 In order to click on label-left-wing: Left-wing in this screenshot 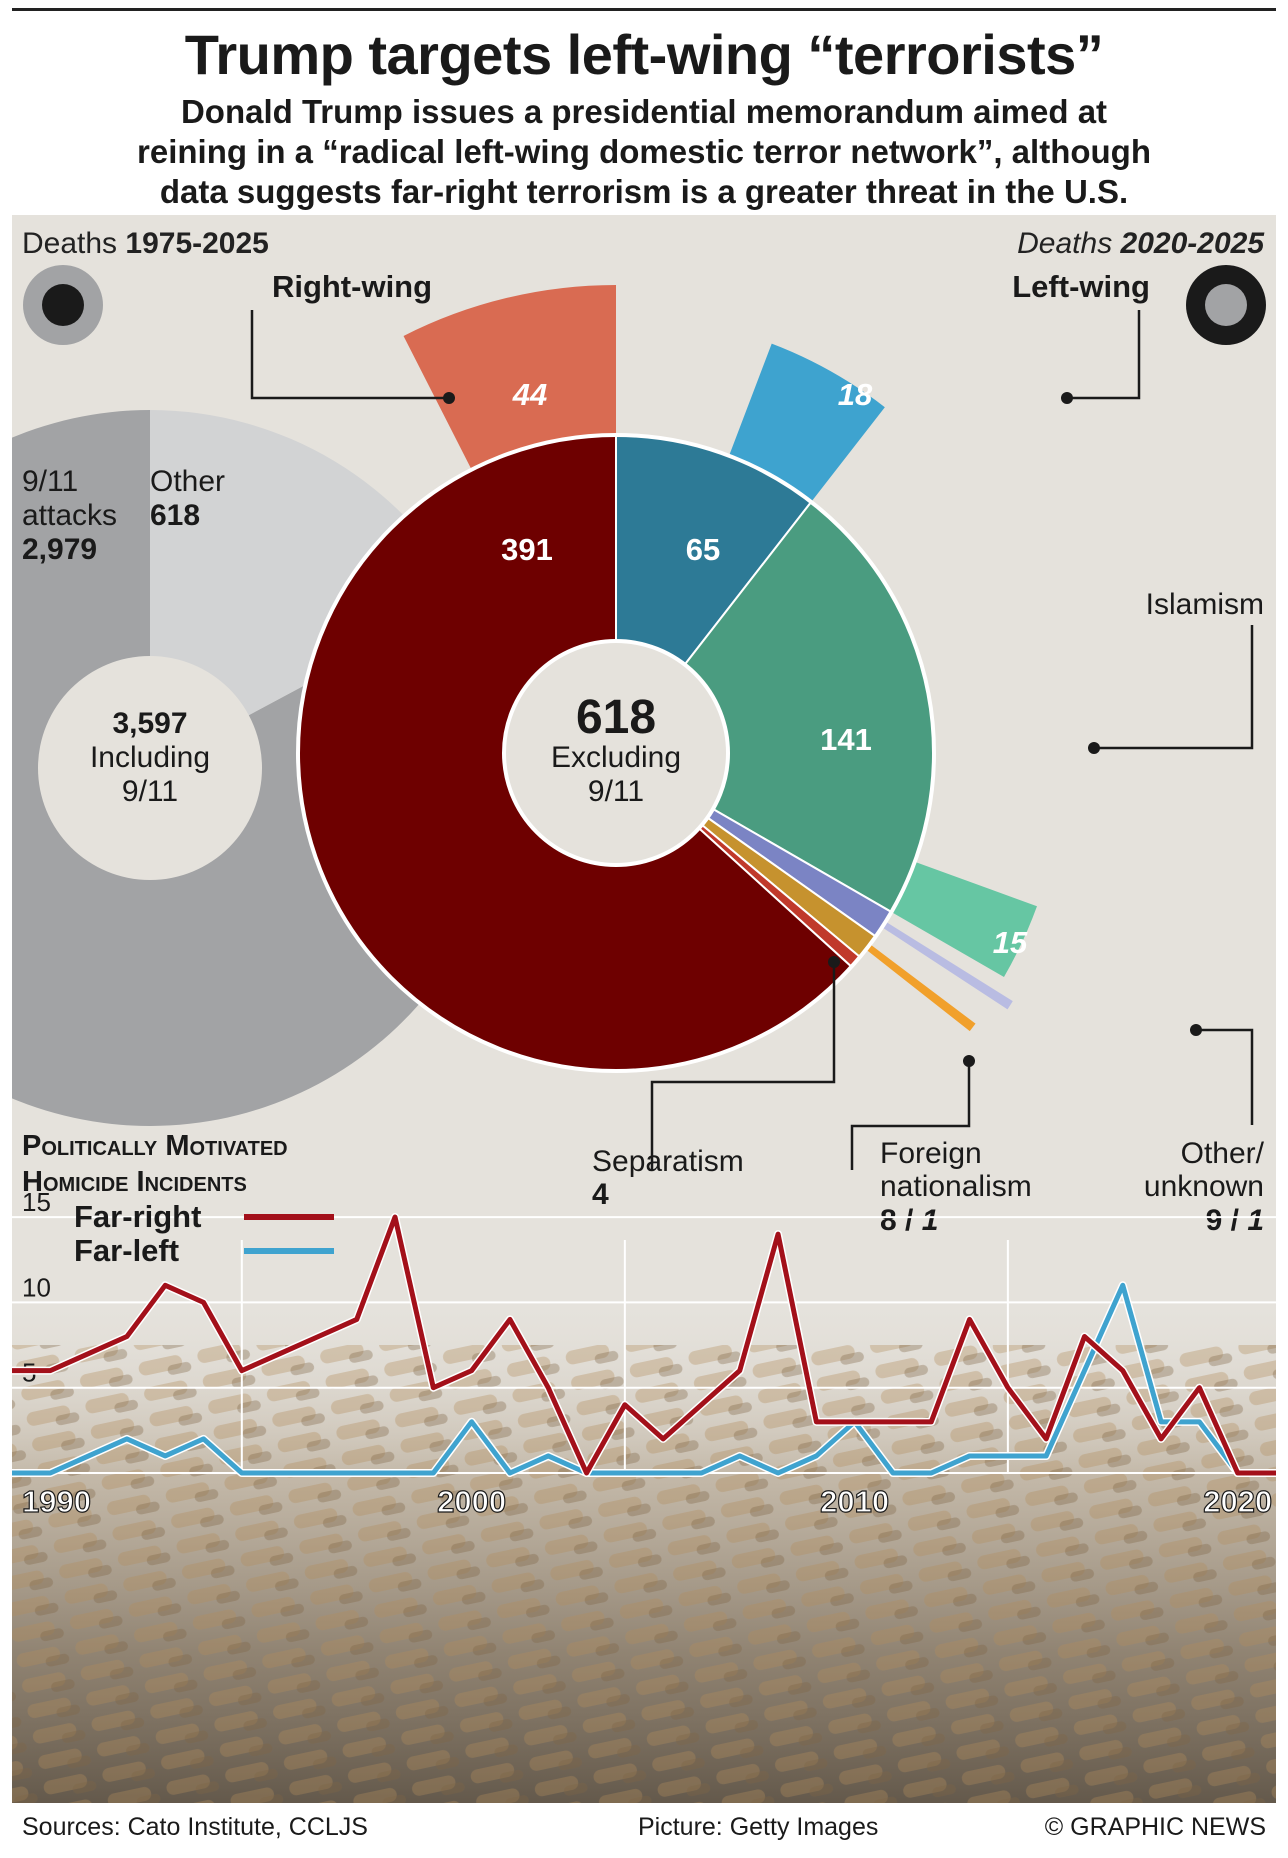, I will do `click(1081, 286)`.